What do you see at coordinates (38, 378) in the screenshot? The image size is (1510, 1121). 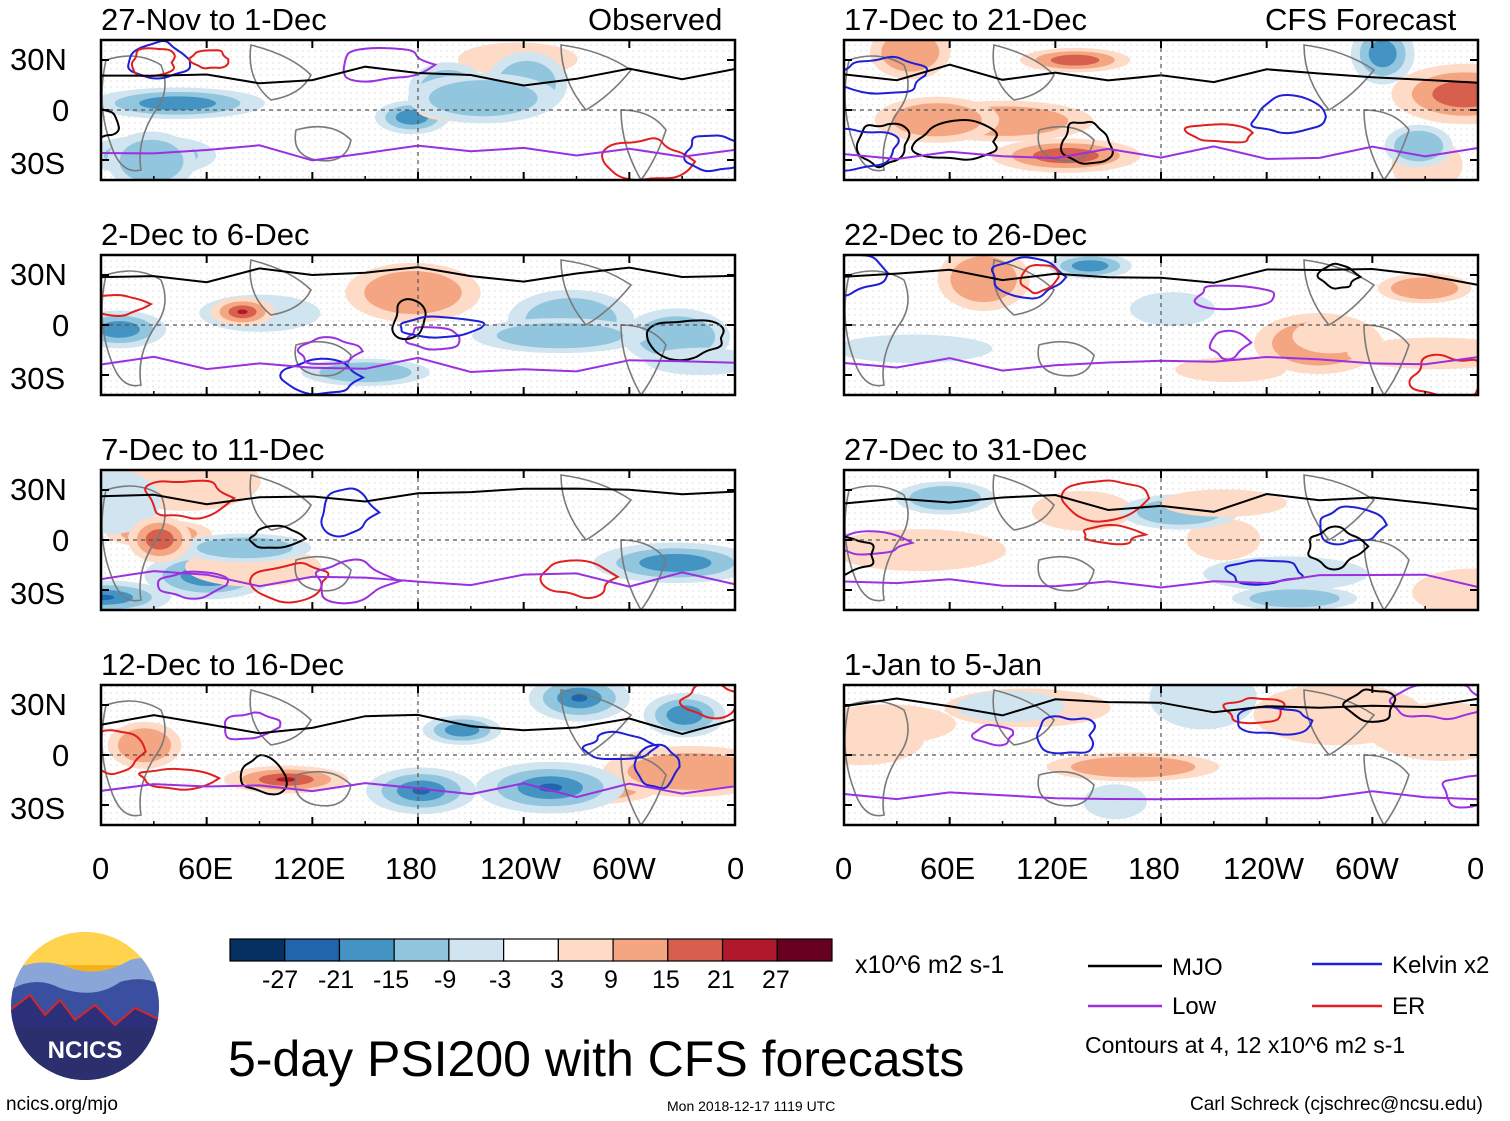 I see `lat-30s: 30S` at bounding box center [38, 378].